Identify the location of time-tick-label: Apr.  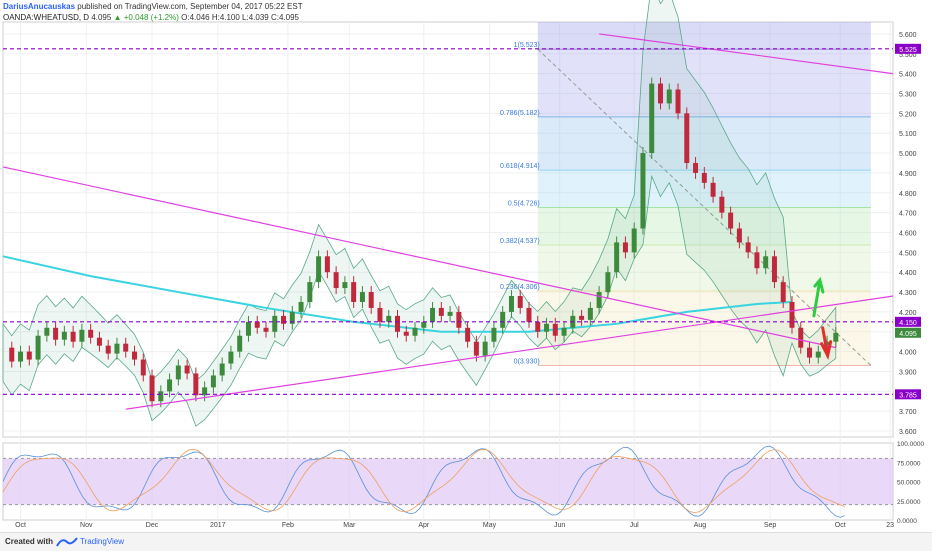
(424, 525).